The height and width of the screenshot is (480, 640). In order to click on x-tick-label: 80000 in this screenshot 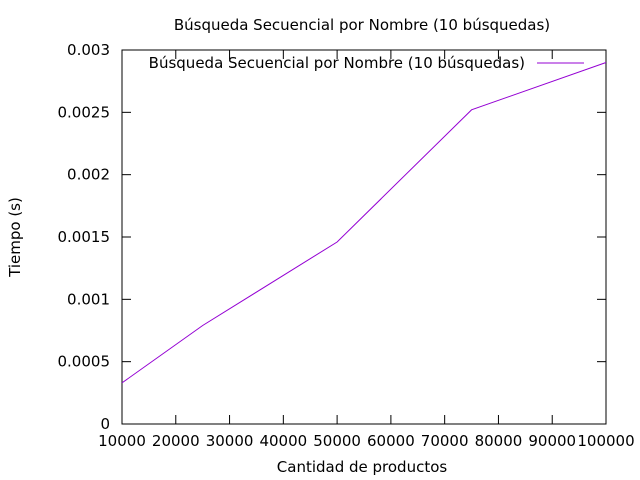, I will do `click(499, 441)`.